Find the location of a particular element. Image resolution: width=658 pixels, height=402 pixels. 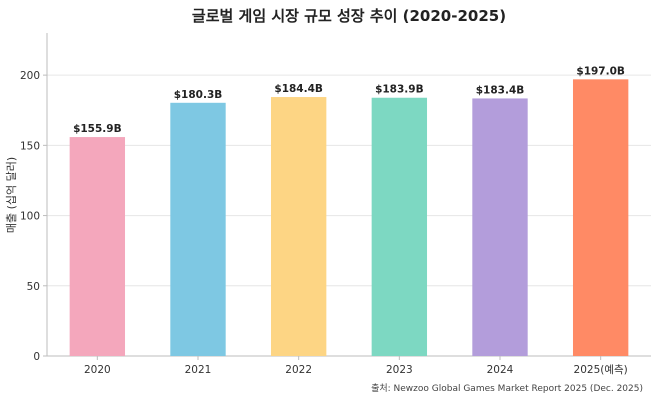

x-tick-labels: 2020 2021 2022 2023 2024 2025(예측) is located at coordinates (356, 366).